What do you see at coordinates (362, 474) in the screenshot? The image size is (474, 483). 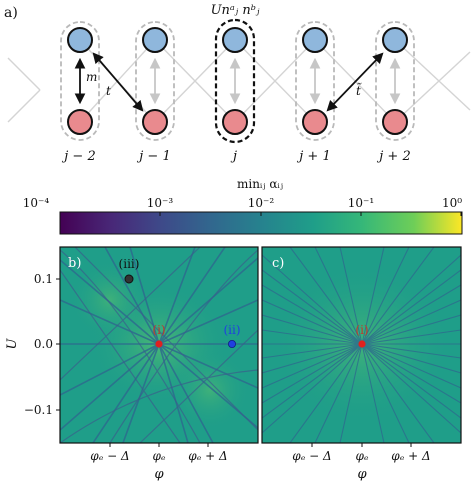 I see `x-axis-label-c: φ` at bounding box center [362, 474].